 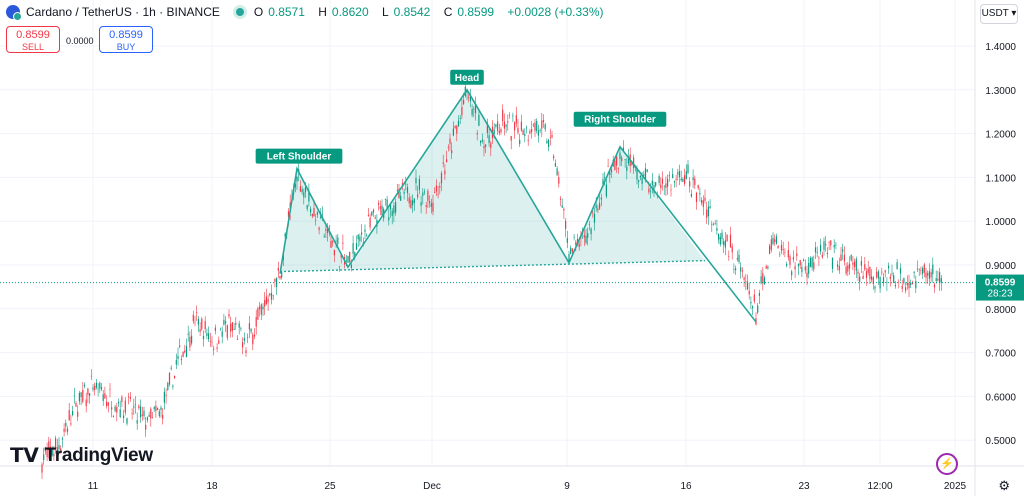 I want to click on gear-icon: ⚙, so click(x=1004, y=485).